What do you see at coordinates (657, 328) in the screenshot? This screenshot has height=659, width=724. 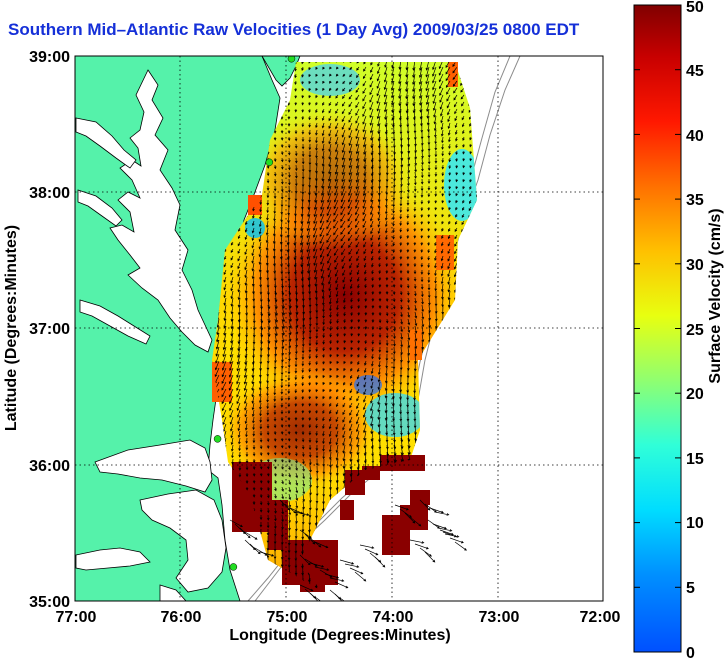 I see `colorbar` at bounding box center [657, 328].